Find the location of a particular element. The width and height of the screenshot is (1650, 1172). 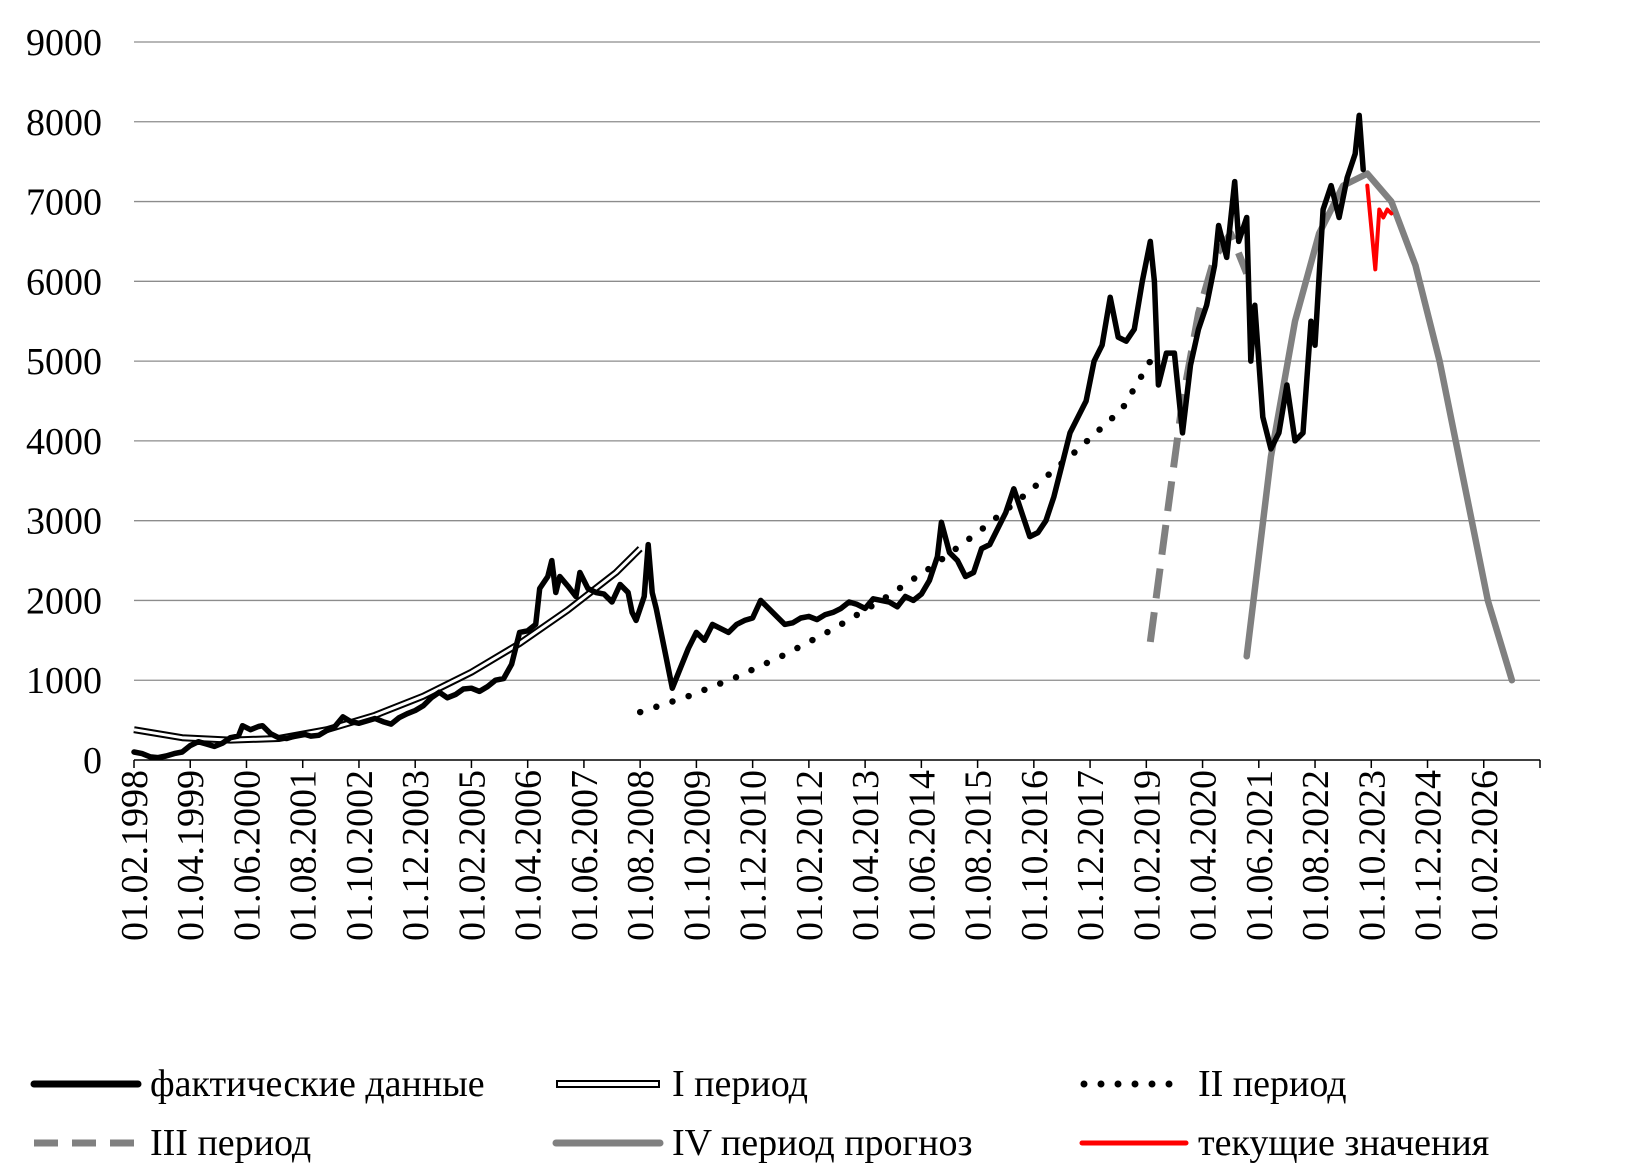

y-tick-label: 0 is located at coordinates (92, 761).